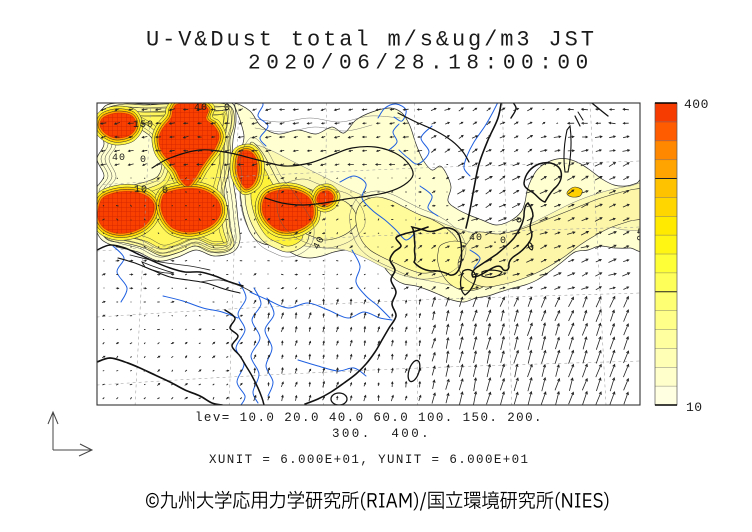 This screenshot has height=532, width=752. What do you see at coordinates (381, 434) in the screenshot?
I see `svg-text: 300. 400.` at bounding box center [381, 434].